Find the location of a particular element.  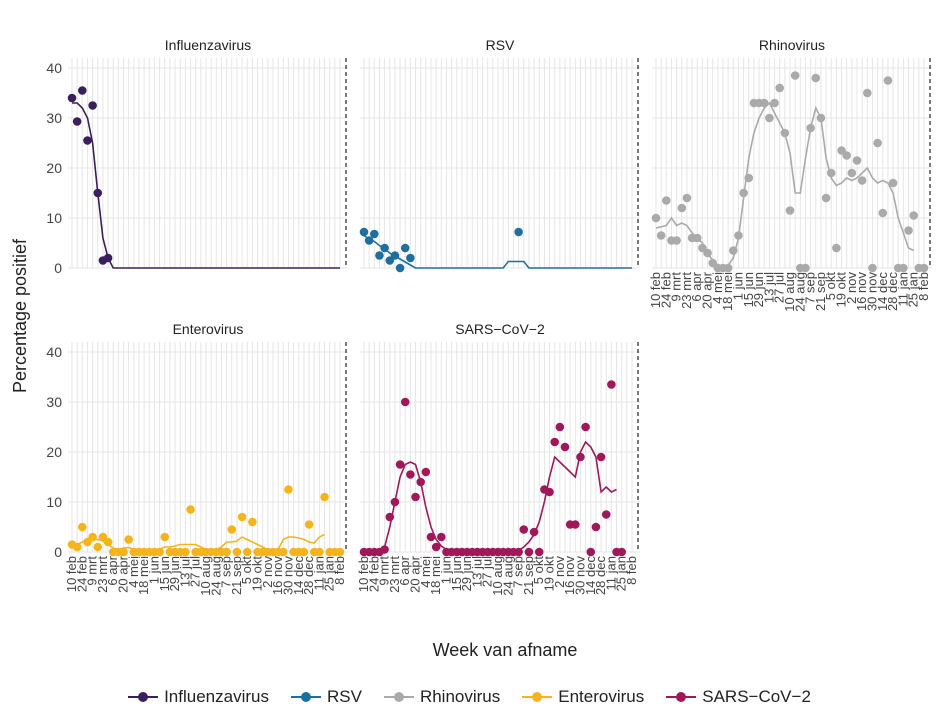

x-tick-label: 24 aug is located at coordinates (799, 292).